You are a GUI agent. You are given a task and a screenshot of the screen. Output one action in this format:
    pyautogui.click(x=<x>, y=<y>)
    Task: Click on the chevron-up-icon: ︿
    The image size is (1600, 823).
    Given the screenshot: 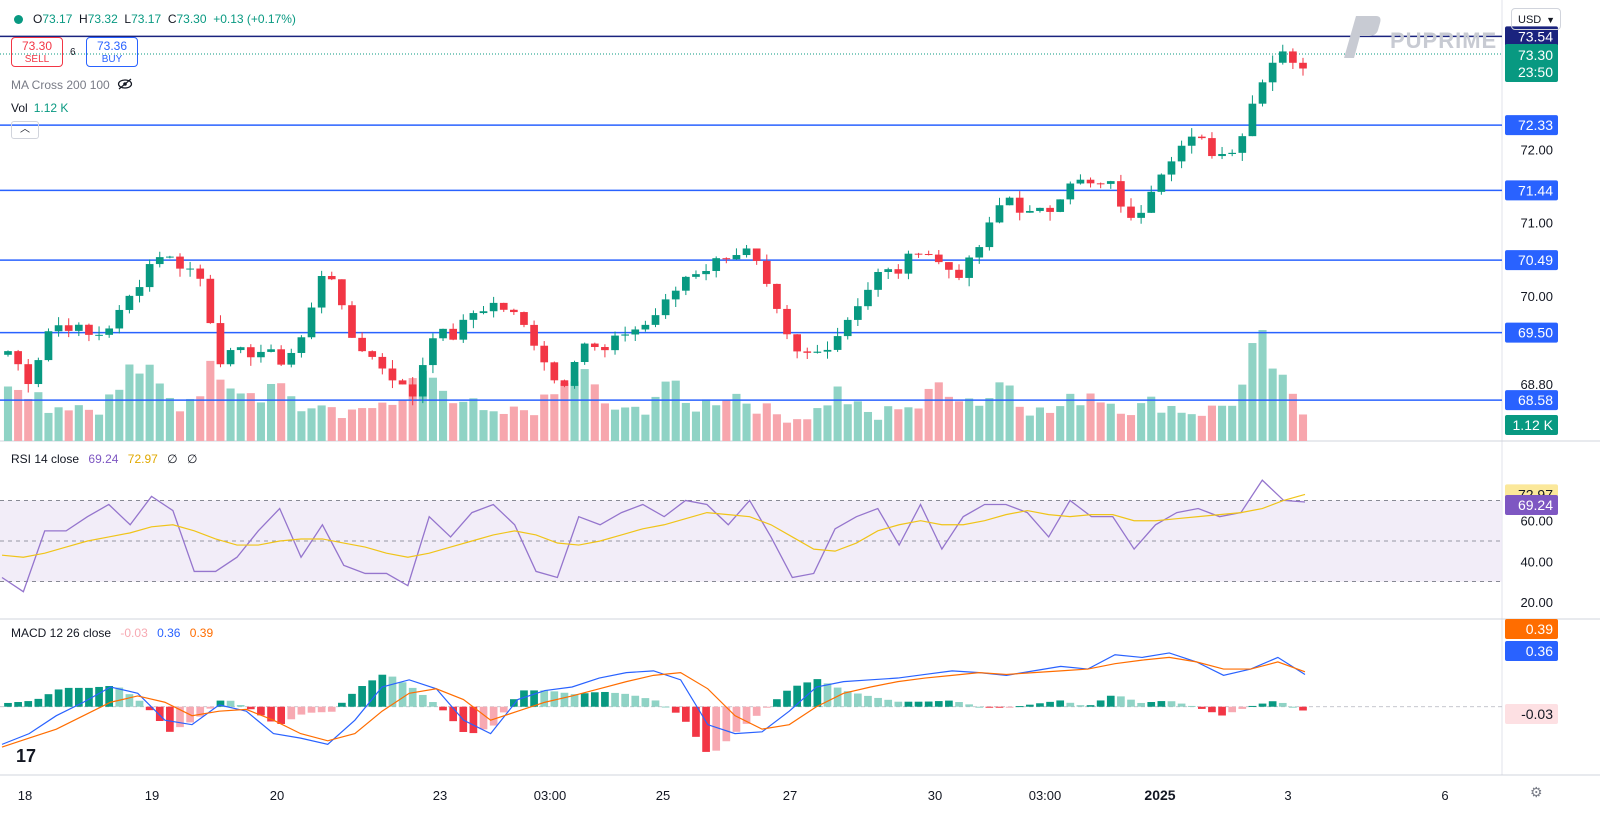 What is the action you would take?
    pyautogui.click(x=25, y=129)
    